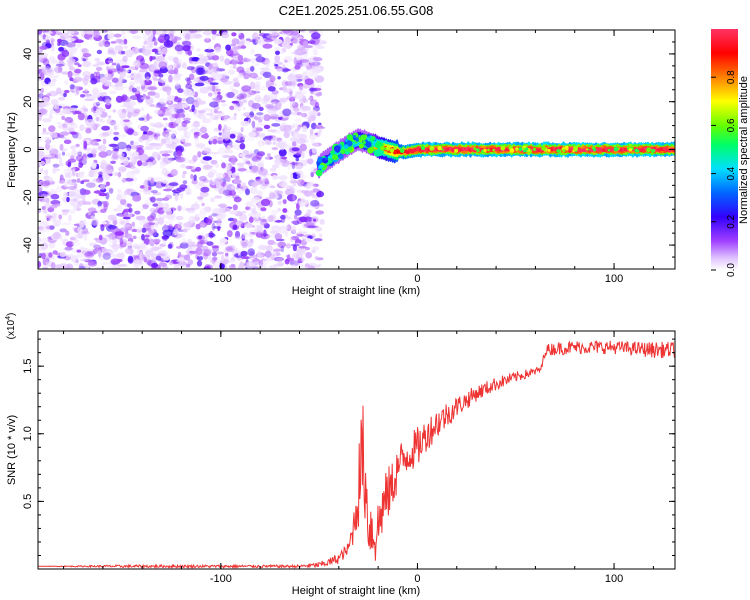 Image resolution: width=750 pixels, height=600 pixels. Describe the element at coordinates (731, 221) in the screenshot. I see `colorbar-tick-label: 0.2` at that location.